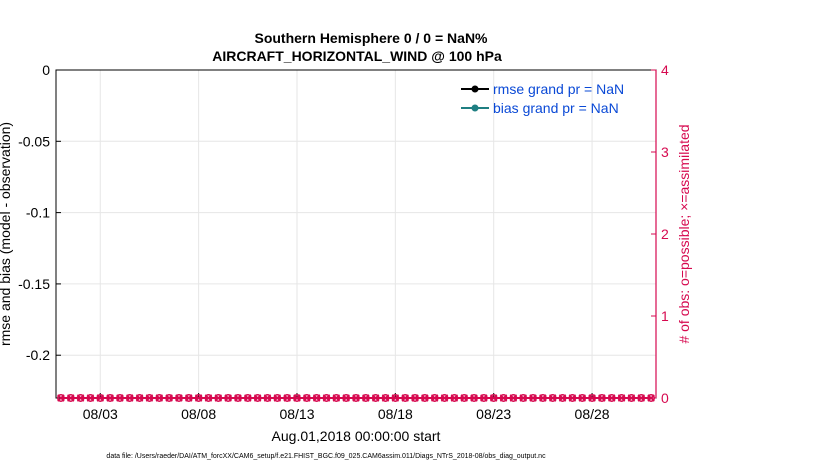  What do you see at coordinates (34, 141) in the screenshot?
I see `y-left-tick-label: -0.05` at bounding box center [34, 141].